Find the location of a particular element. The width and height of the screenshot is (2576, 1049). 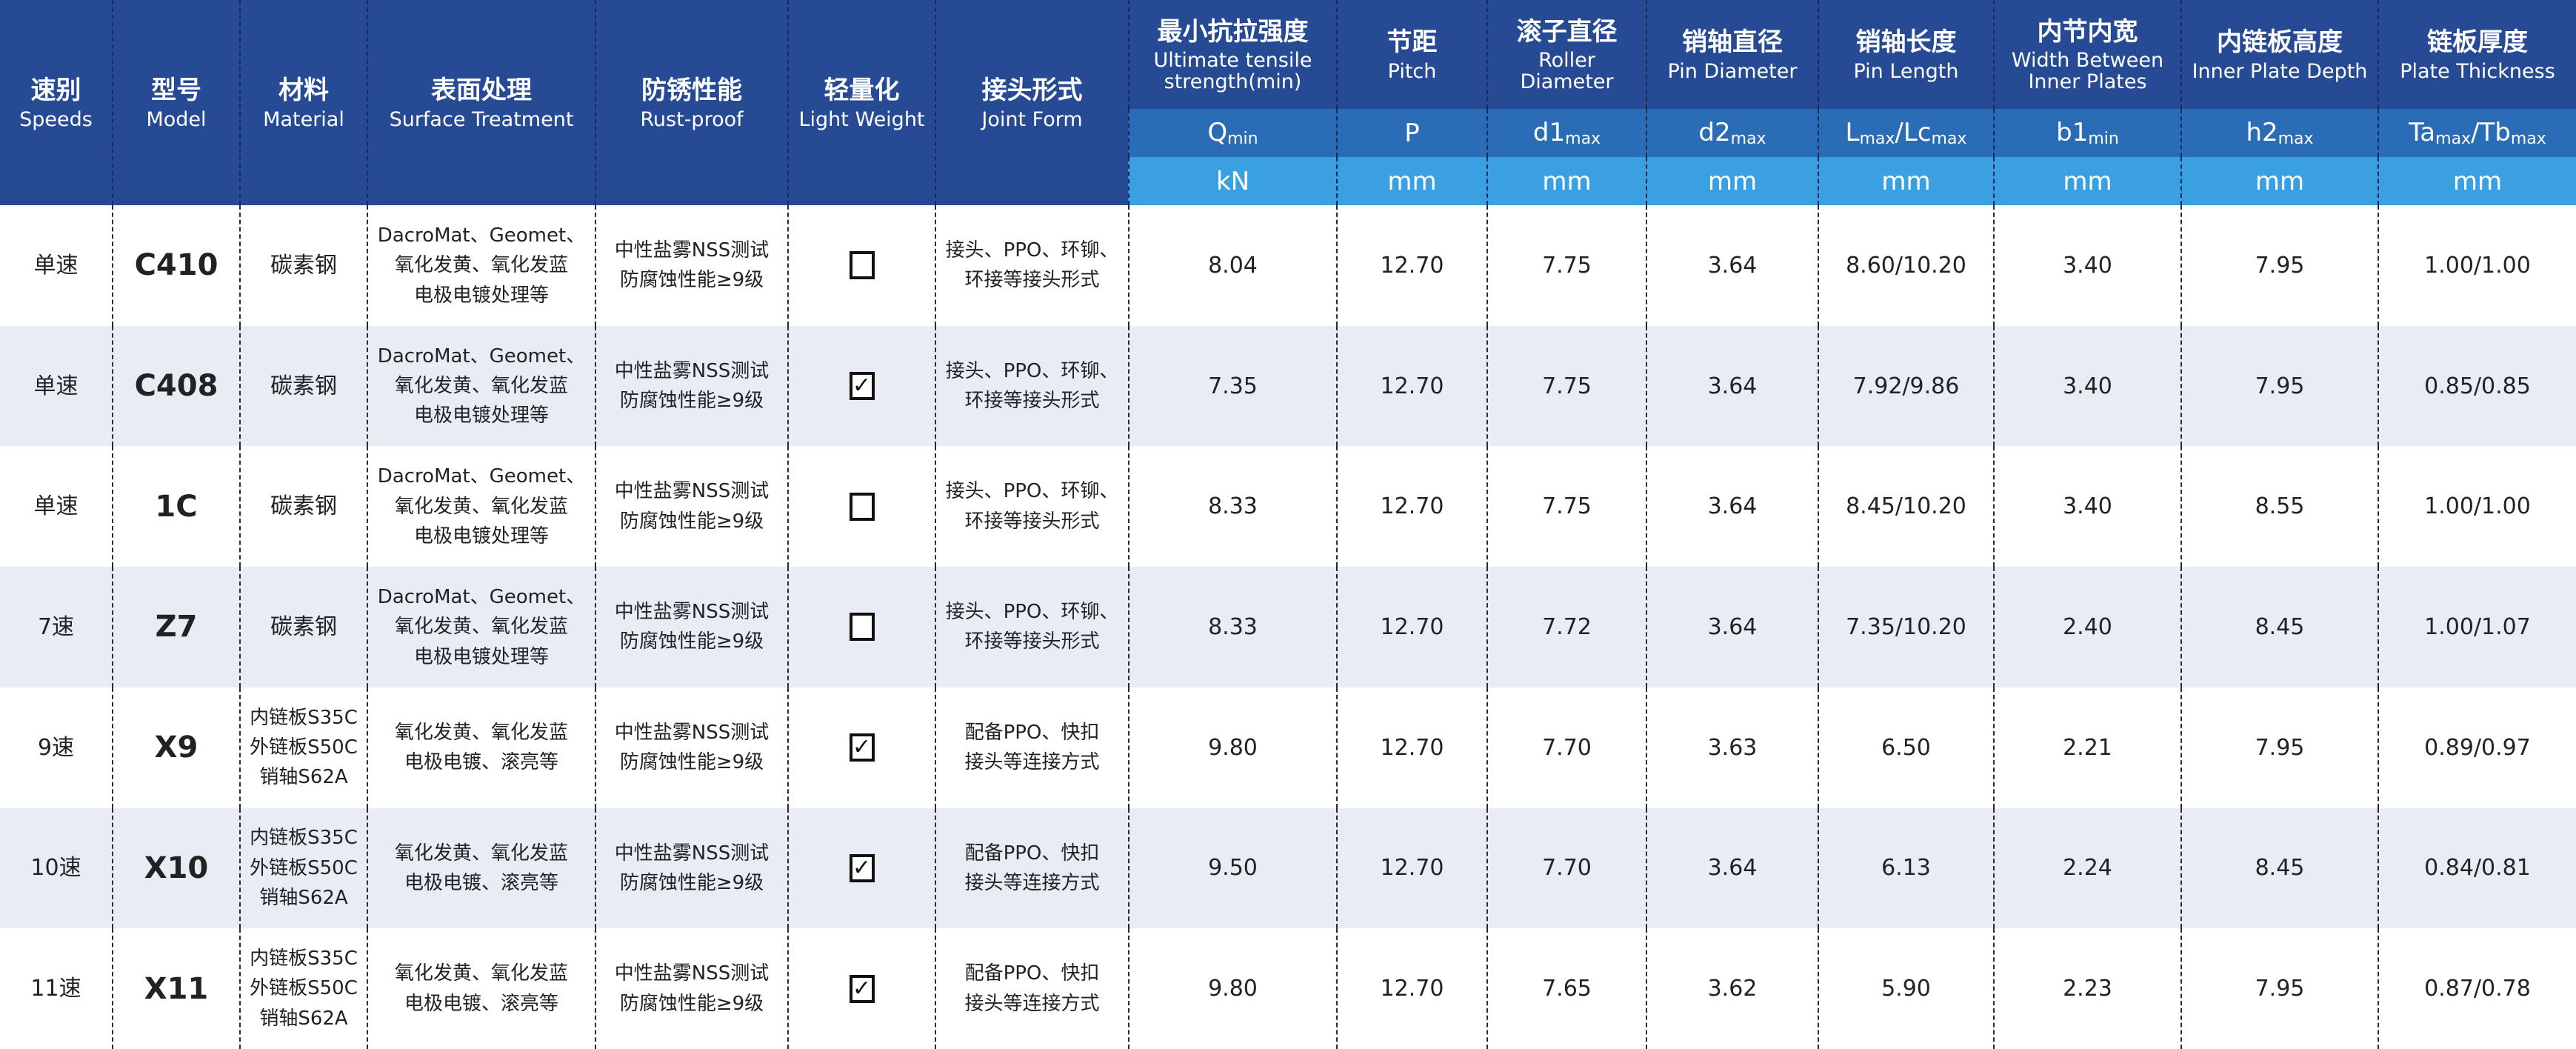

value-text: 9.80 is located at coordinates (1233, 989).